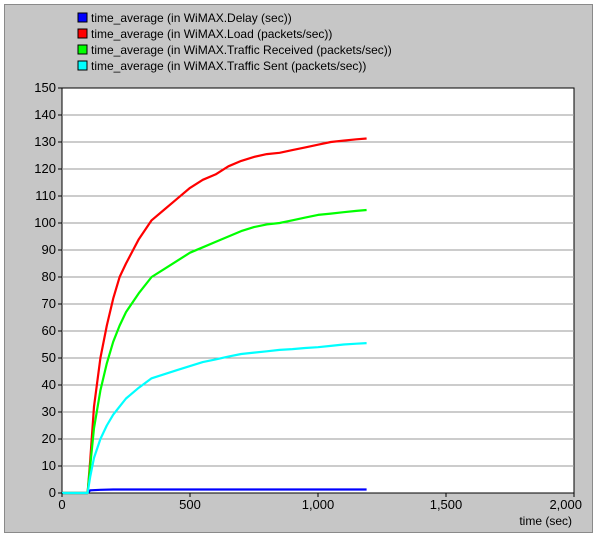 The height and width of the screenshot is (537, 597). I want to click on x-tick-label: 0, so click(61, 504).